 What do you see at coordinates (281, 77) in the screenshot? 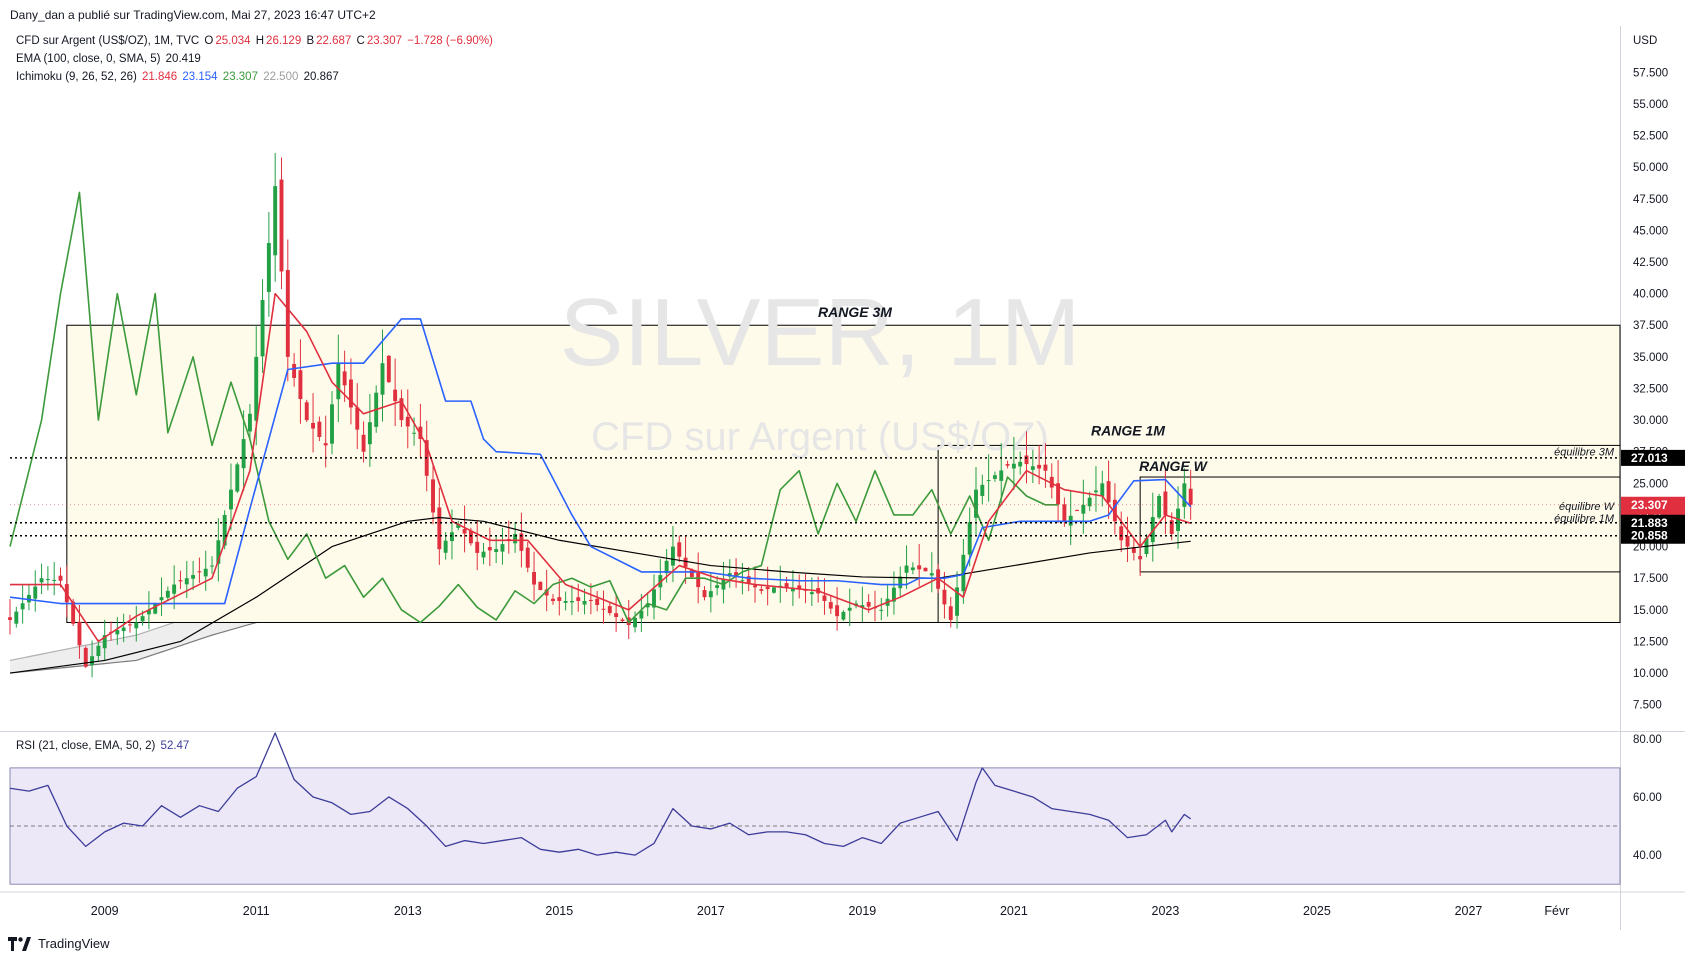
I see `ichimoku-span-a: 22.500` at bounding box center [281, 77].